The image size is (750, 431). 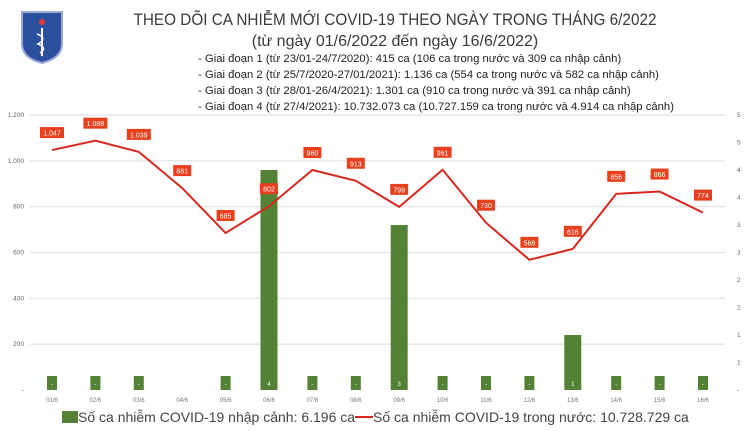 What do you see at coordinates (573, 401) in the screenshot?
I see `x-tick-label: 13/6` at bounding box center [573, 401].